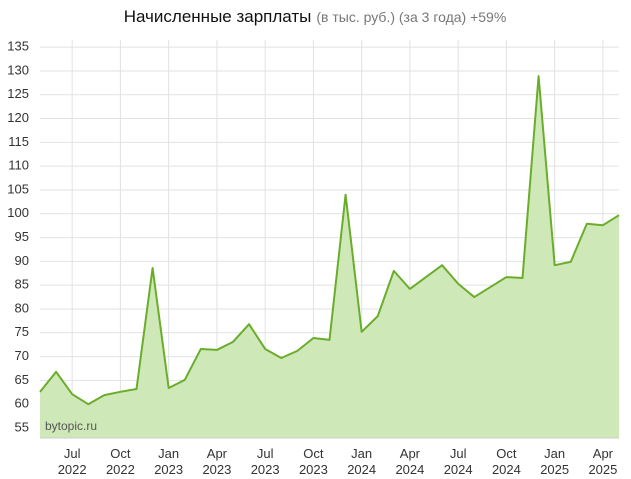  Describe the element at coordinates (22, 379) in the screenshot. I see `y-tick-label: 65` at that location.